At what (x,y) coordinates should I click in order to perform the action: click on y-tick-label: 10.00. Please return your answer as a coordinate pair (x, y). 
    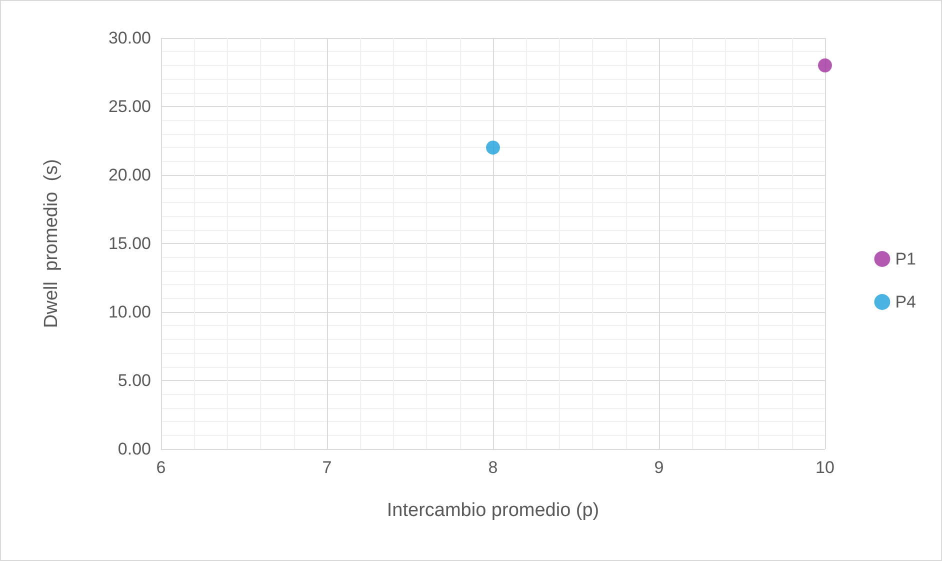
    Looking at the image, I should click on (129, 312).